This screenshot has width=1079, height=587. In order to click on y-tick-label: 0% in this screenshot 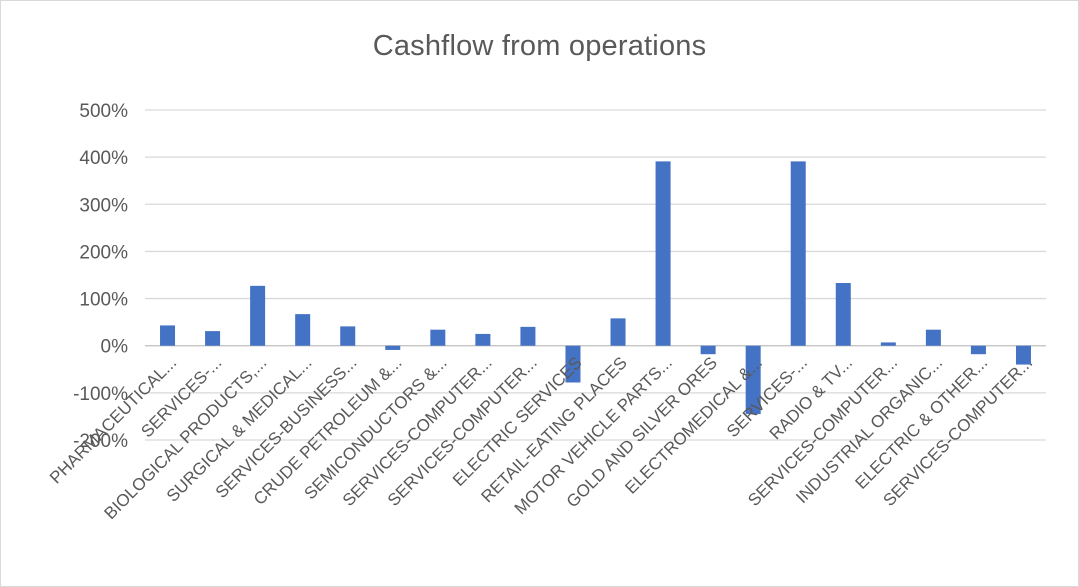, I will do `click(115, 347)`.